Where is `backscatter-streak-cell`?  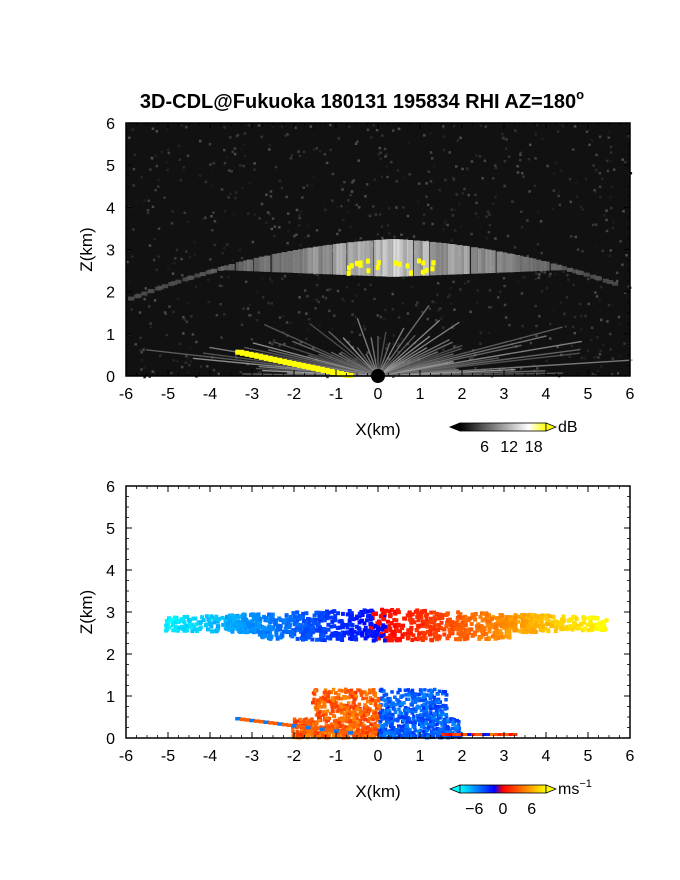
backscatter-streak-cell is located at coordinates (325, 370).